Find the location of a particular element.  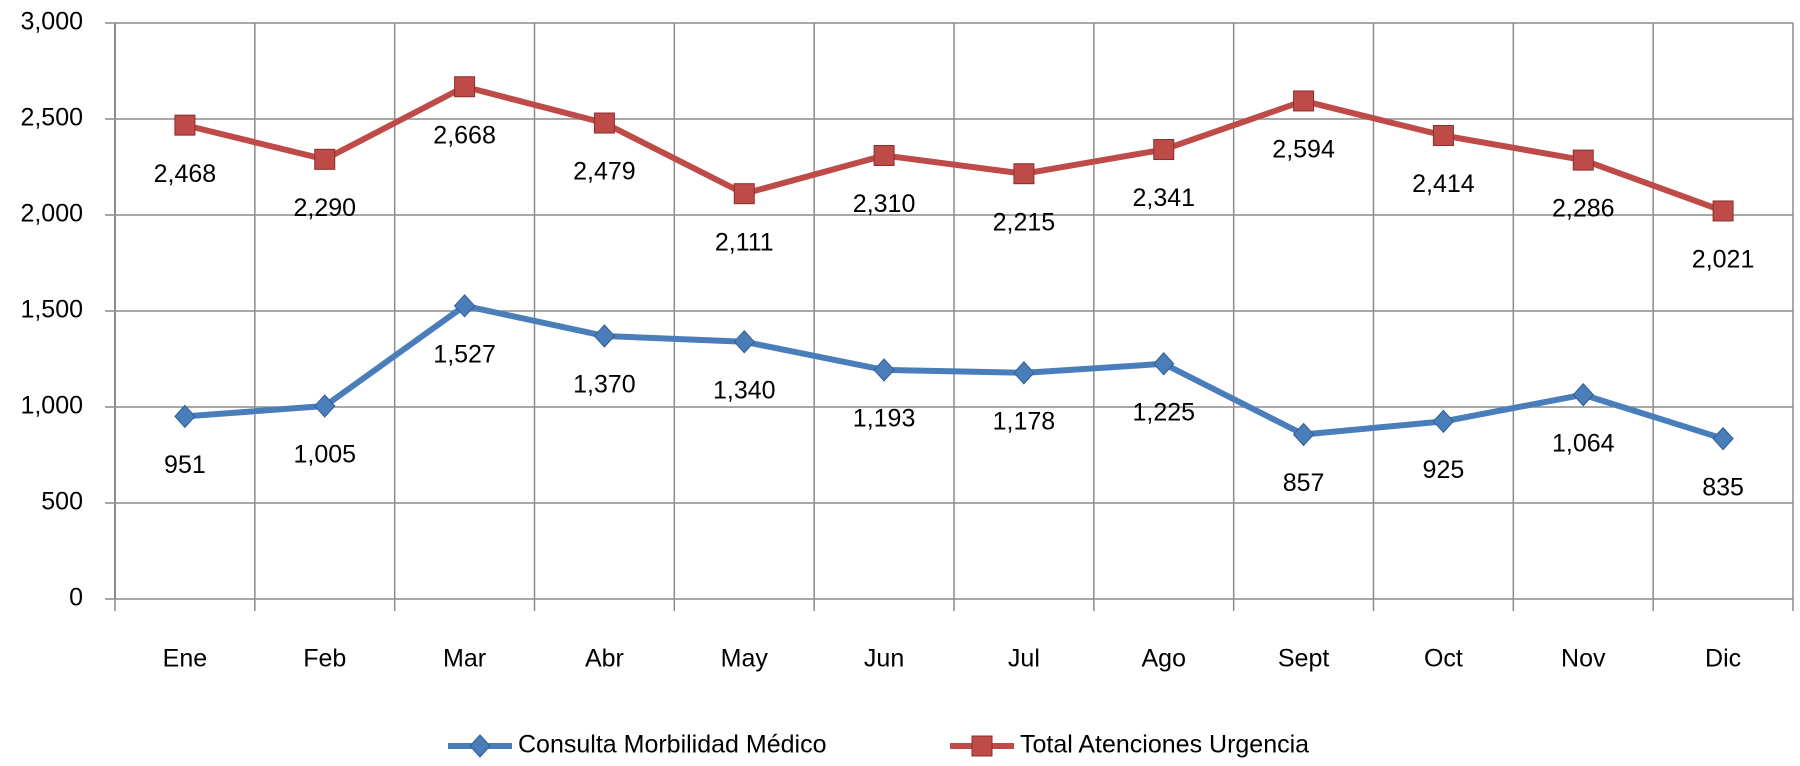

x-tick-label: Oct is located at coordinates (1443, 659).